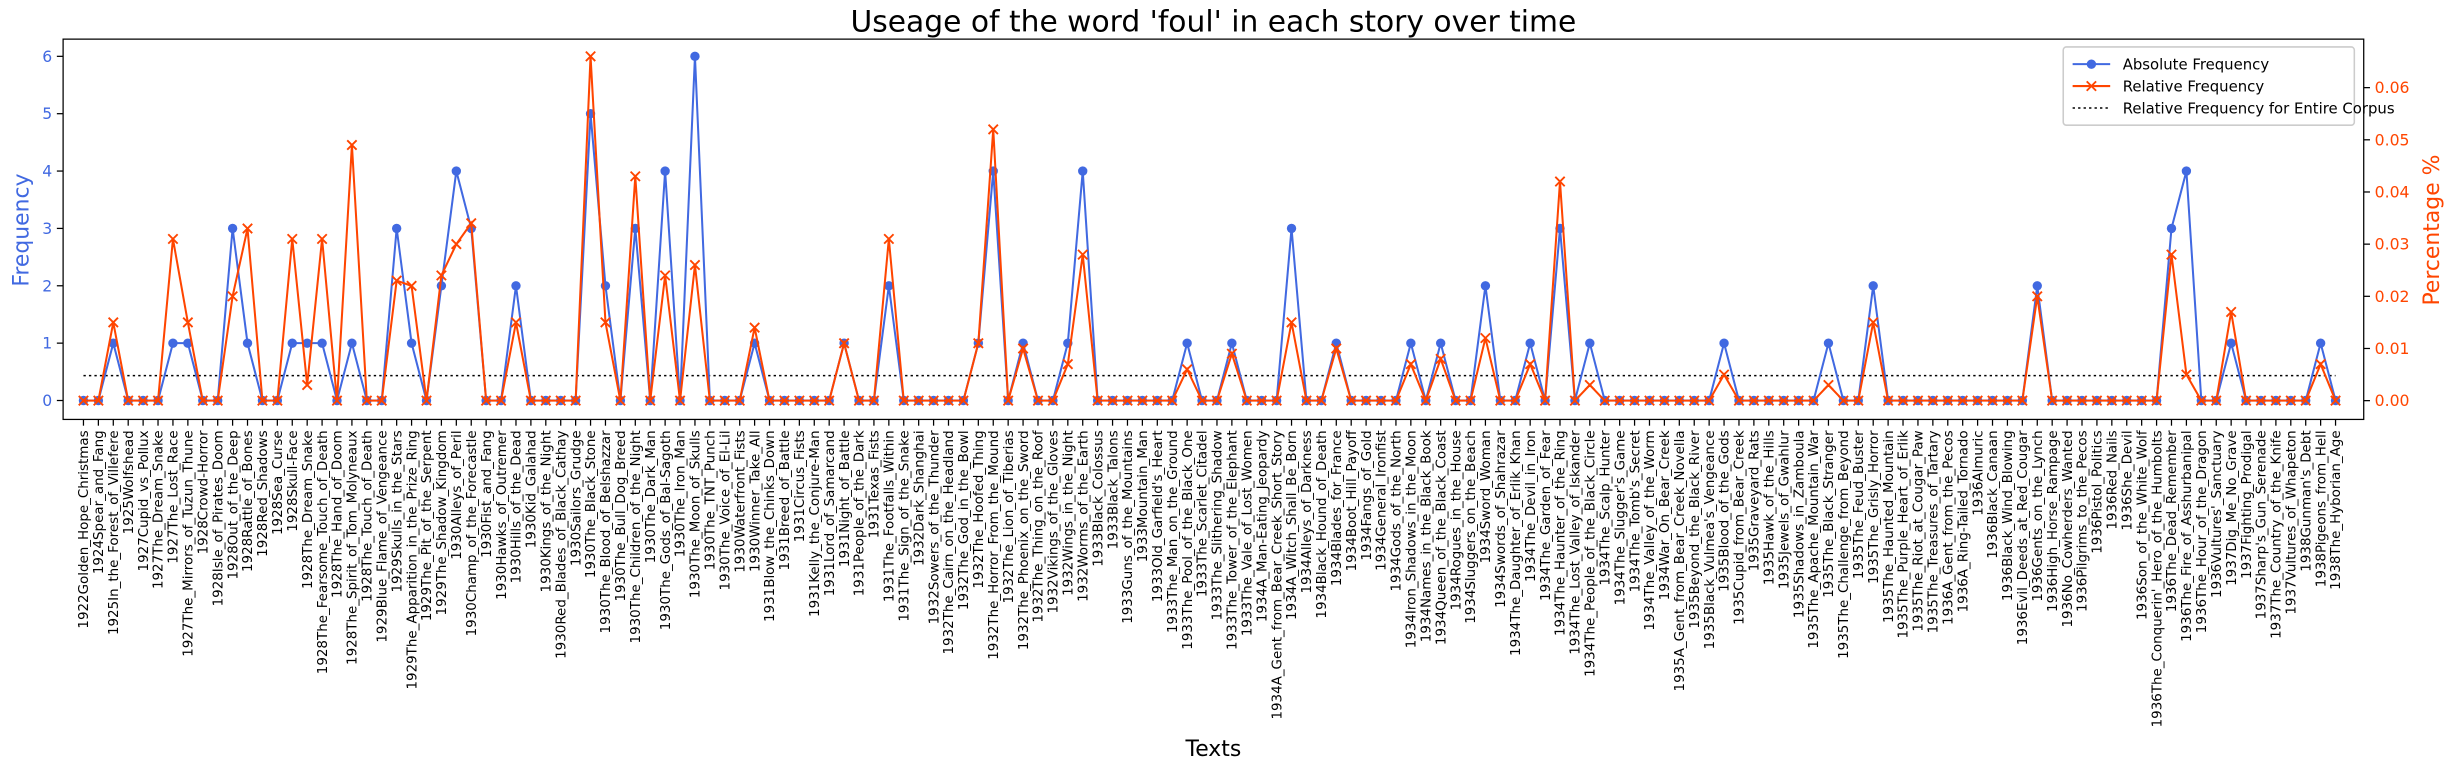  Describe the element at coordinates (397, 511) in the screenshot. I see `x-tick-label: 1929Skulls_in_the_Stars` at that location.